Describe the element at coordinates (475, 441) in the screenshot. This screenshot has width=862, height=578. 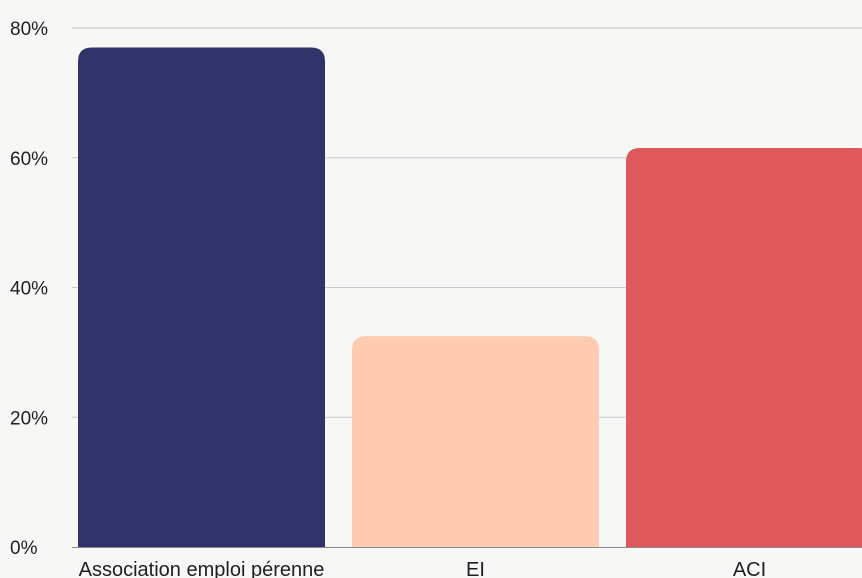
I see `bar-ei` at that location.